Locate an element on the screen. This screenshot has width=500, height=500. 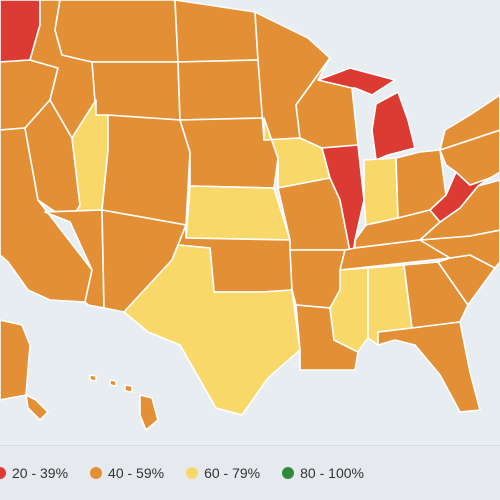
state-hi-island-b is located at coordinates (113, 383).